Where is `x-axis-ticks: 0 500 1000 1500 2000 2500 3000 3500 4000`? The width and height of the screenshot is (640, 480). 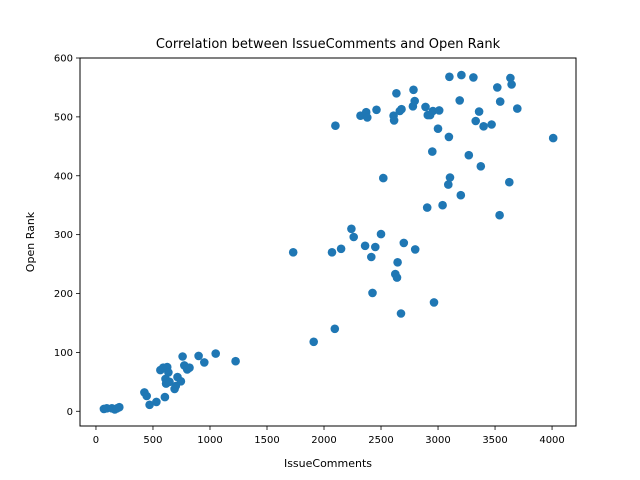
x-axis-ticks: 0 500 1000 1500 2000 2500 3000 3500 4000 is located at coordinates (329, 436).